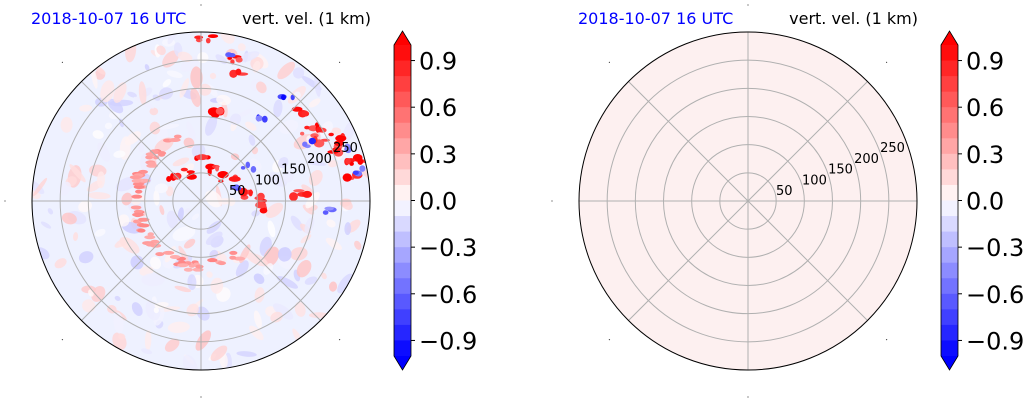 The height and width of the screenshot is (401, 1036). I want to click on colorbar-tick-label: 0.0, so click(438, 202).